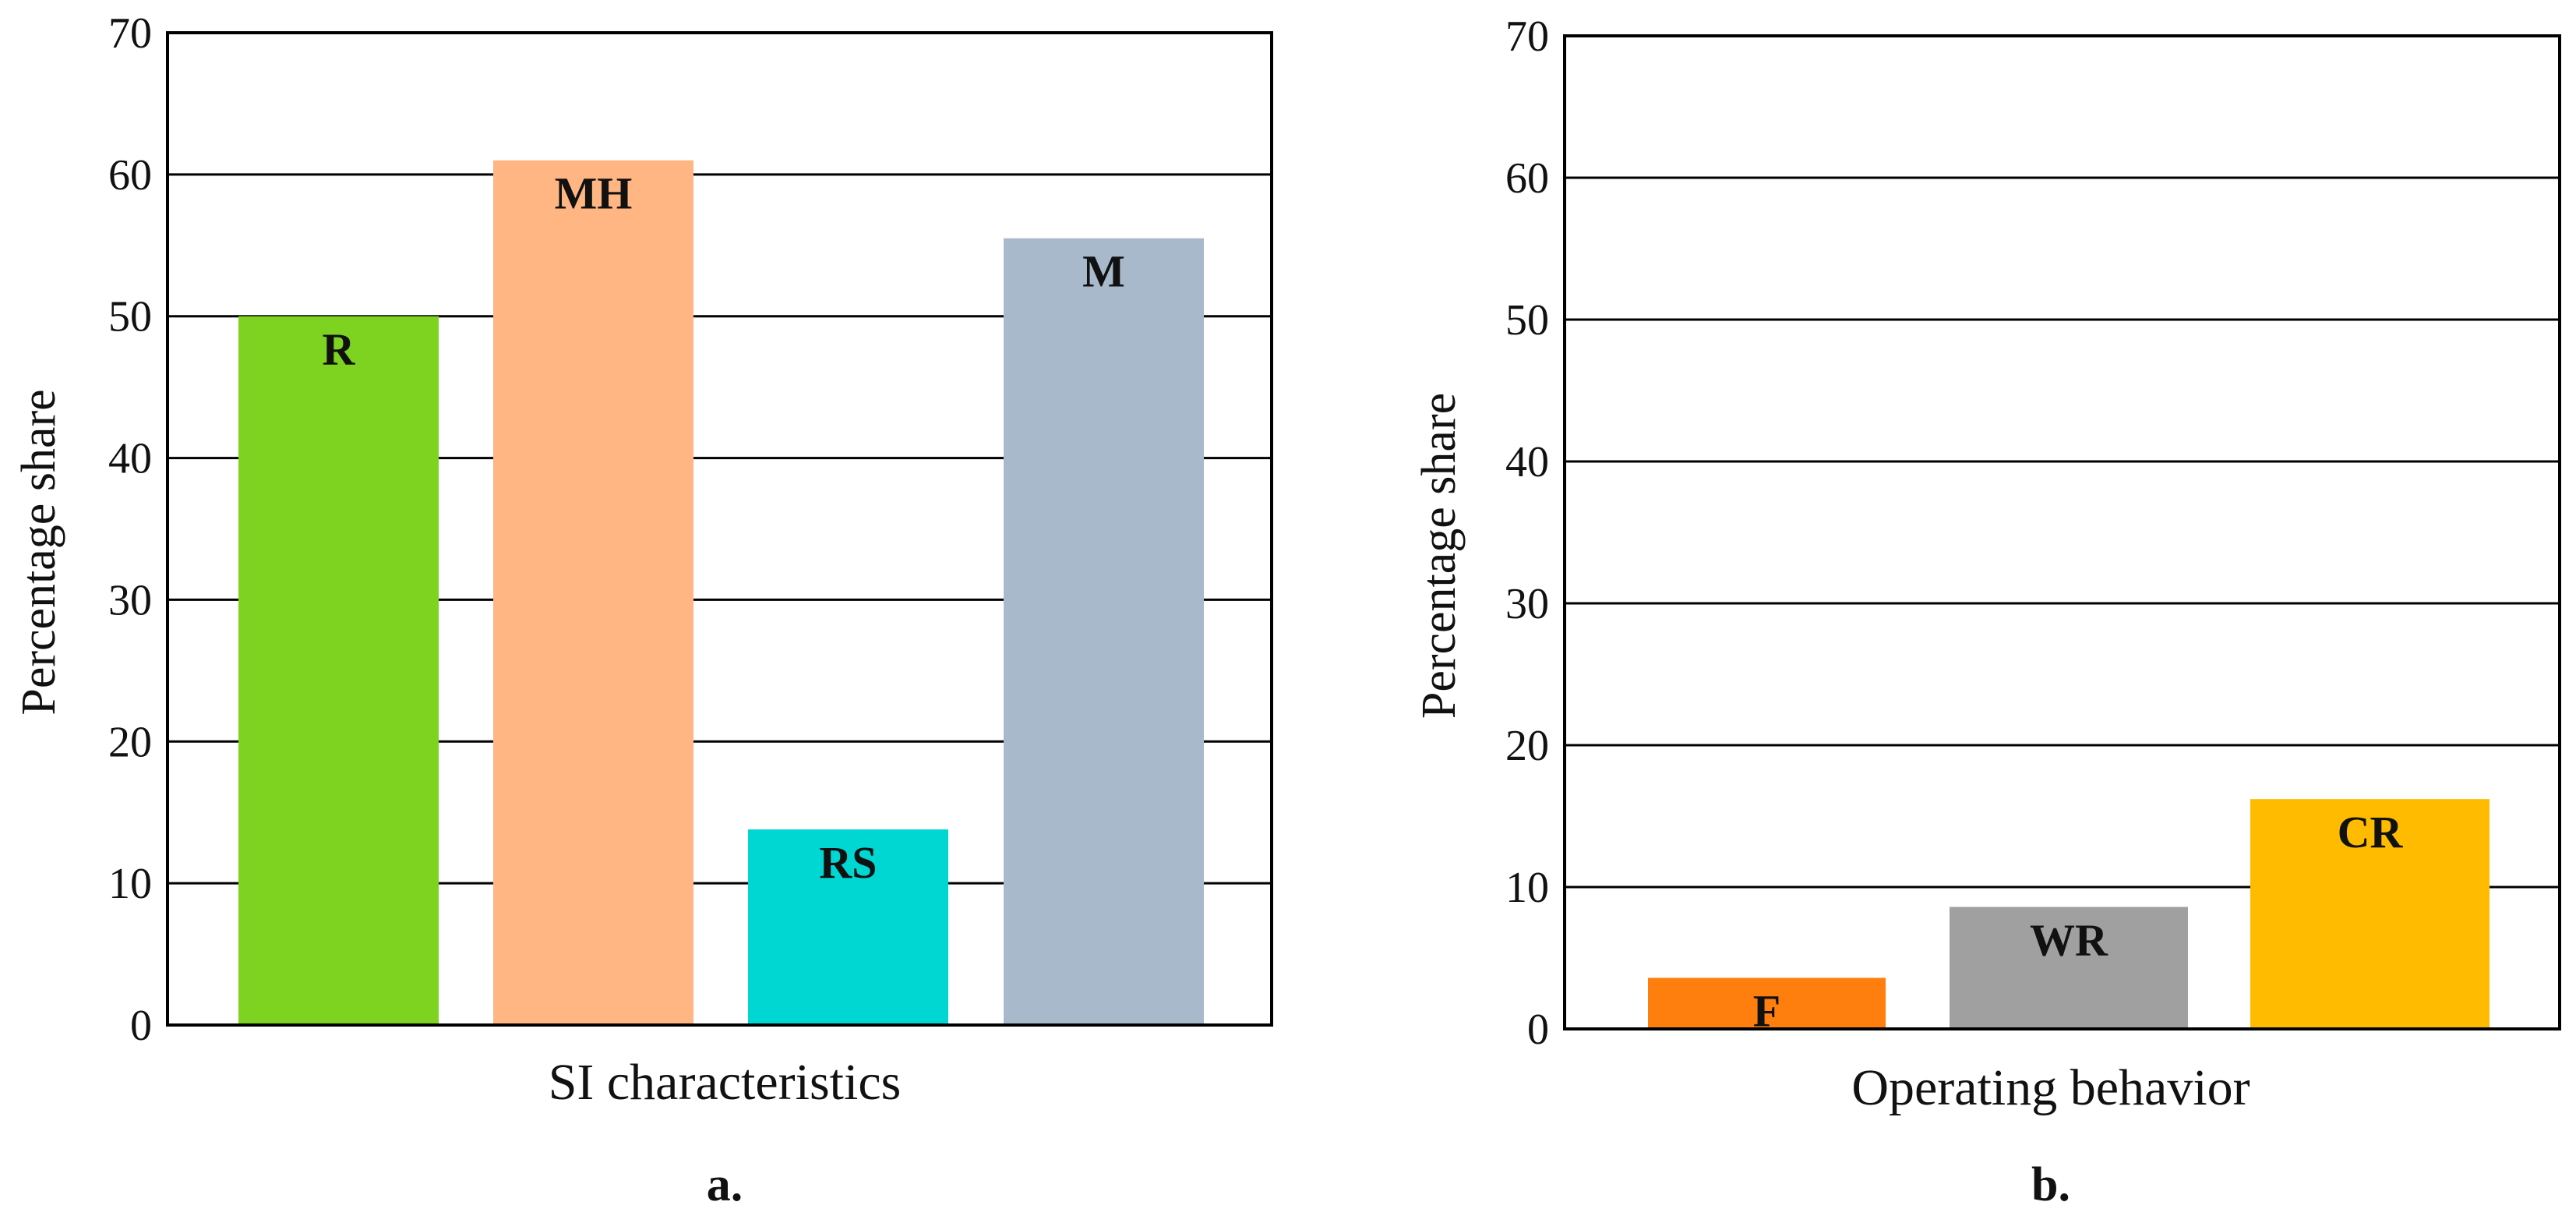 The height and width of the screenshot is (1216, 2576). What do you see at coordinates (2069, 968) in the screenshot?
I see `bar-b-wr` at bounding box center [2069, 968].